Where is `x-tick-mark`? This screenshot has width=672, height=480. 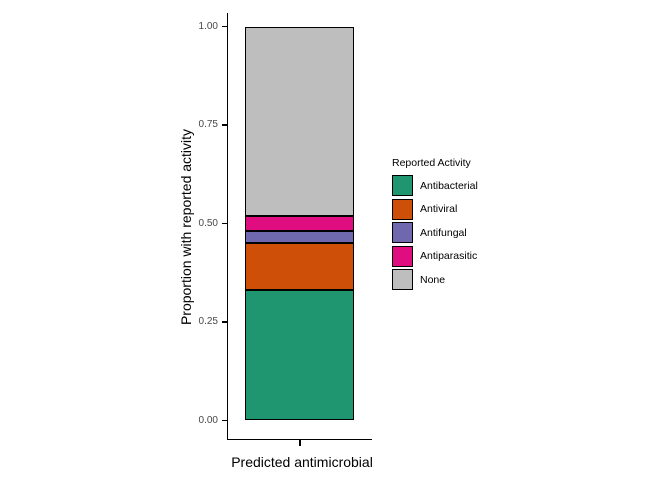
x-tick-mark is located at coordinates (300, 443).